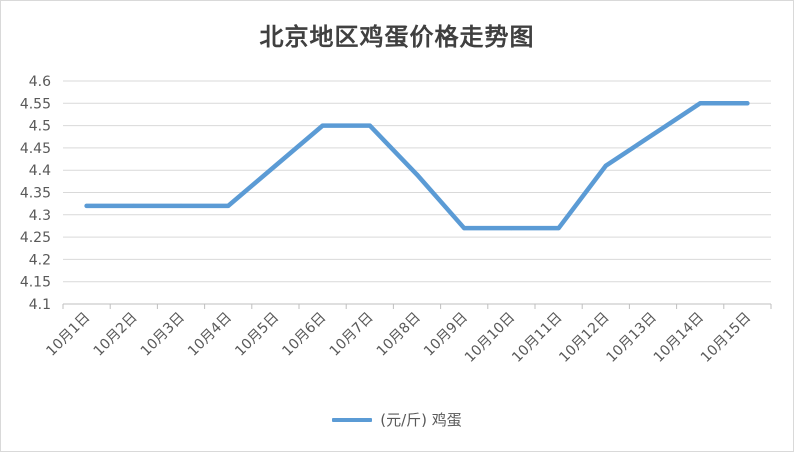  I want to click on y-tick-label: 4.25, so click(35, 238).